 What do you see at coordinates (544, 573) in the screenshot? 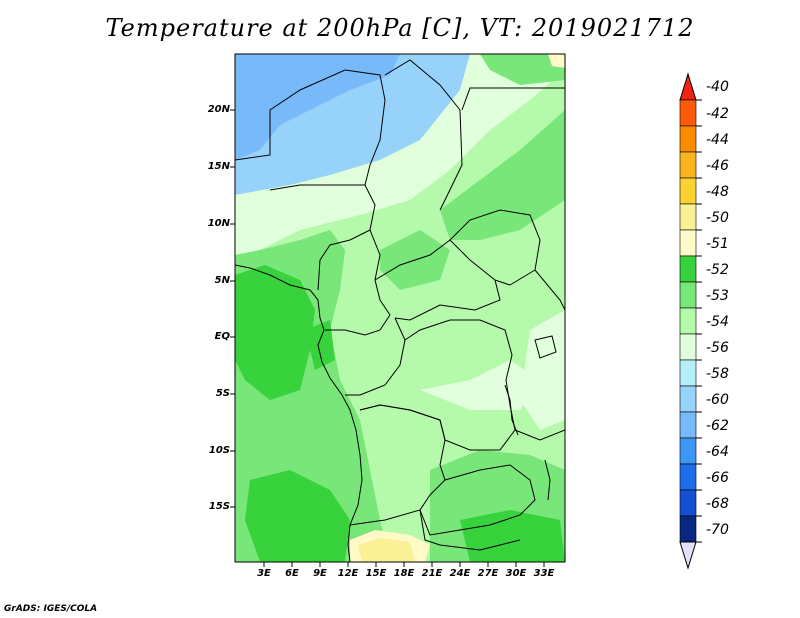
I see `lon-label: 33E` at bounding box center [544, 573].